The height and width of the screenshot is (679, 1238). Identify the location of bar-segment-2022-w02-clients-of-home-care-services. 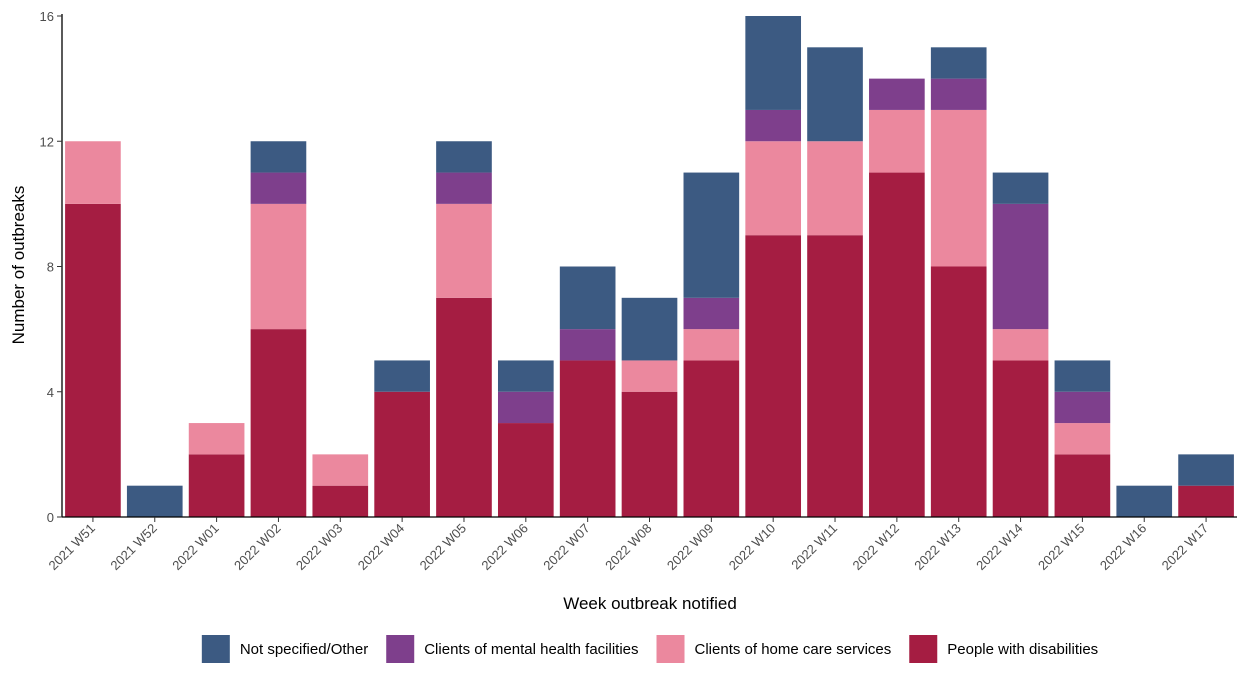
(278, 266).